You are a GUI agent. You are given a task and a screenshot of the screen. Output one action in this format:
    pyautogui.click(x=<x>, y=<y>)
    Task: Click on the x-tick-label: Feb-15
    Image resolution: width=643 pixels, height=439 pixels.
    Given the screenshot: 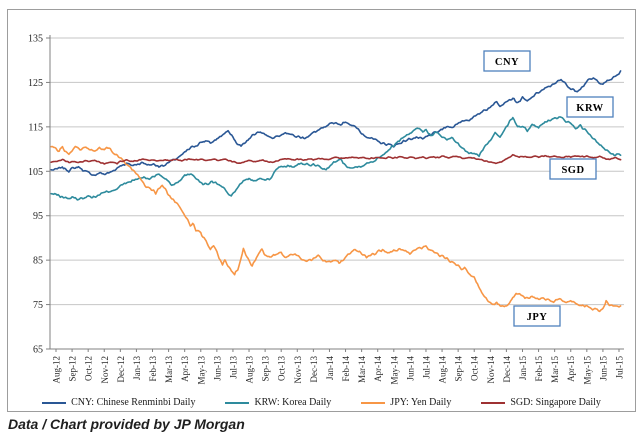 What is the action you would take?
    pyautogui.click(x=539, y=369)
    